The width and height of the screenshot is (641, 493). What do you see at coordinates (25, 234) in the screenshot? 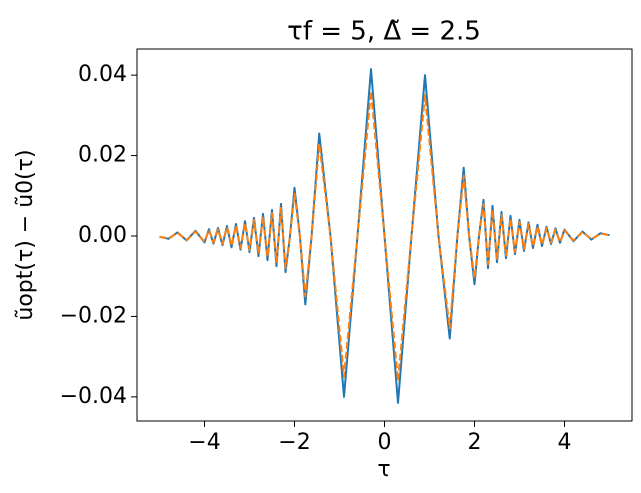
I see `y-axis-label: ũopt(τ) − ũ0(τ)` at bounding box center [25, 234].